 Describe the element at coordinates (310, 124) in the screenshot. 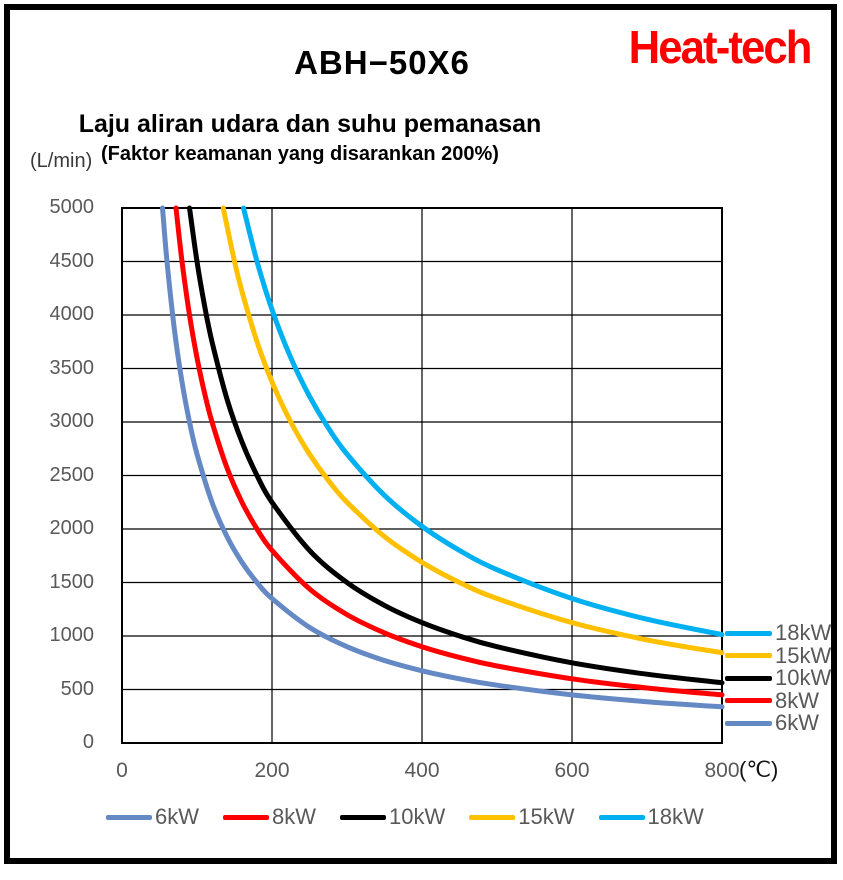

I see `chart-subtitle: Laju aliran udara dan suhu pemanasan` at that location.